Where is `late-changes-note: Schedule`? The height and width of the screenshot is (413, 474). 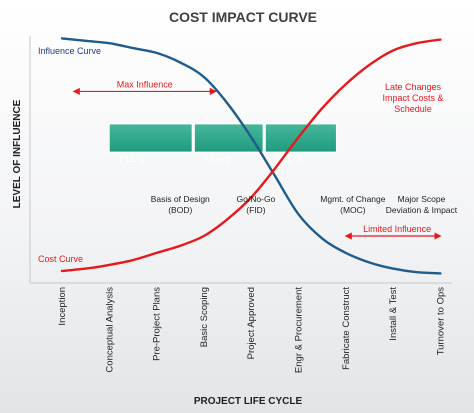
late-changes-note: Schedule is located at coordinates (413, 109).